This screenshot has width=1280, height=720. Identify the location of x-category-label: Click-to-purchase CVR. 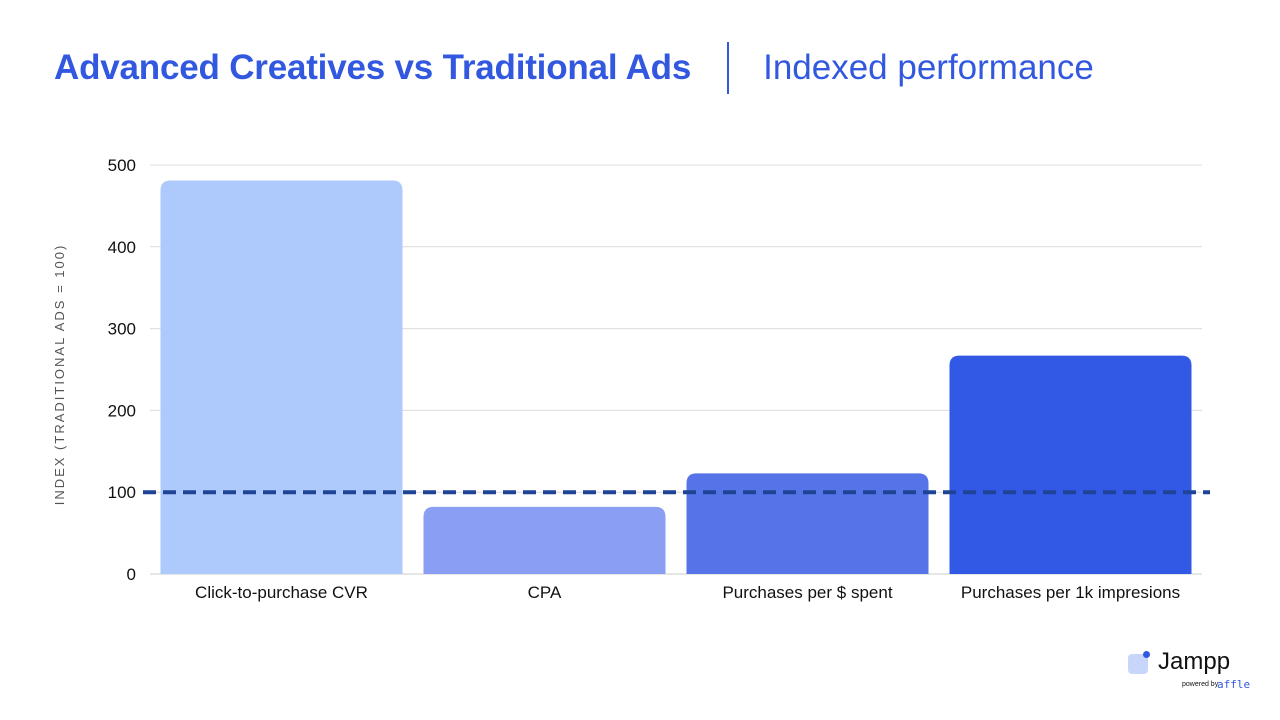
(281, 592).